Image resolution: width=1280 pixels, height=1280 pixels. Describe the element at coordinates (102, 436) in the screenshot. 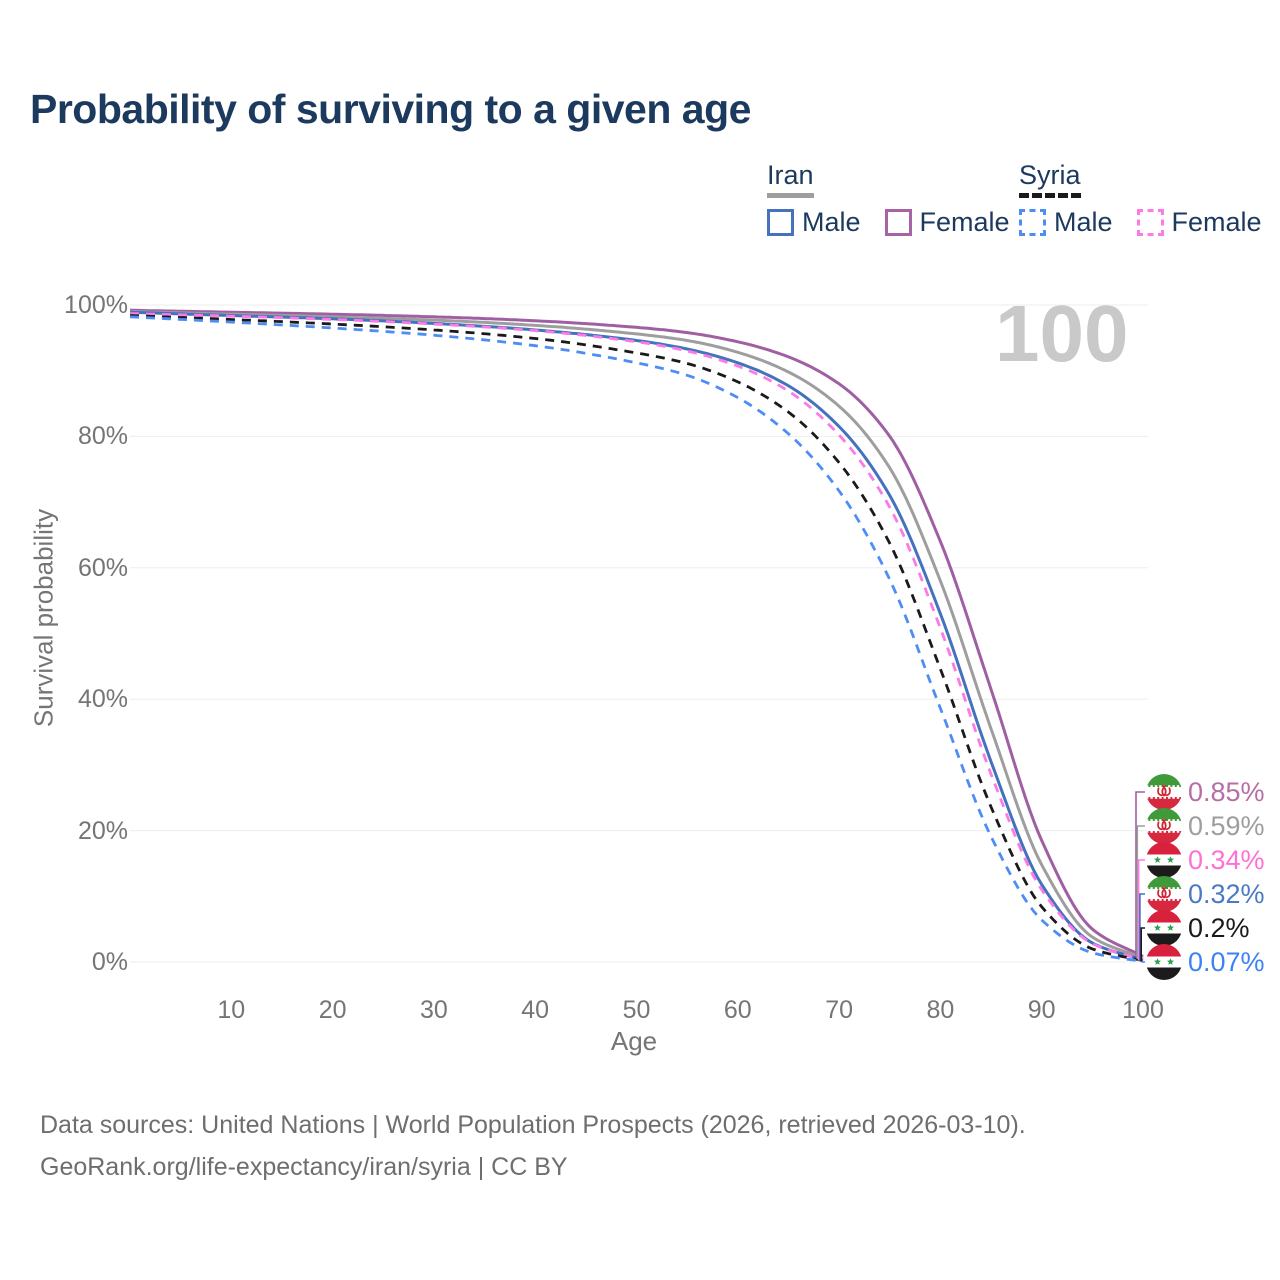

I see `y-tick-label-80: 80%` at that location.